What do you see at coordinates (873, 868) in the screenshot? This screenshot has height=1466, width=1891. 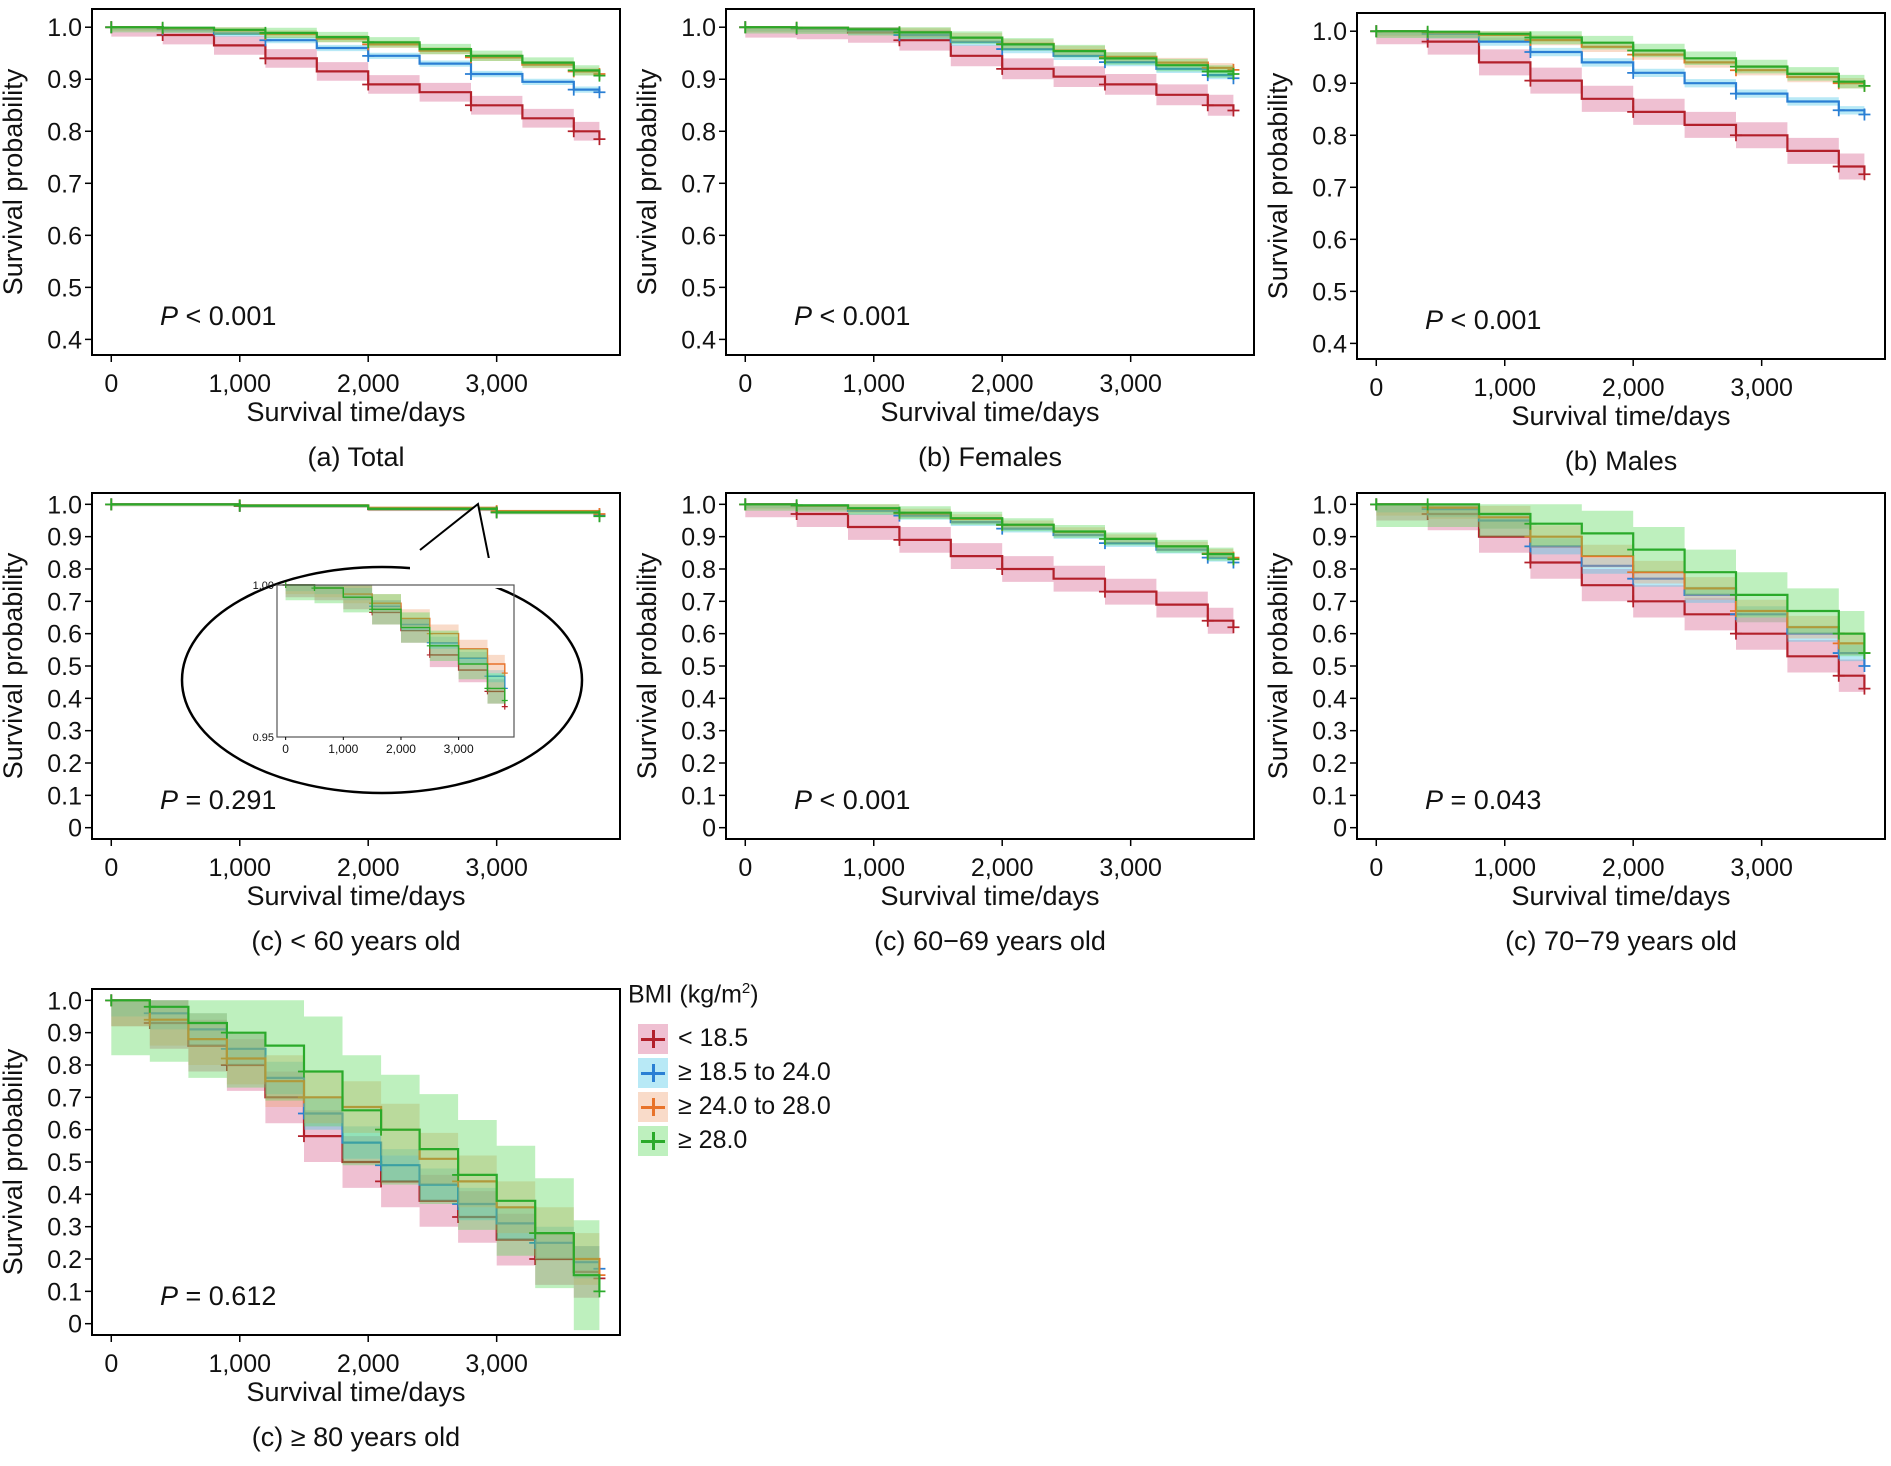 I see `panel-age-60-69-x-tick-label: 1,000` at bounding box center [873, 868].